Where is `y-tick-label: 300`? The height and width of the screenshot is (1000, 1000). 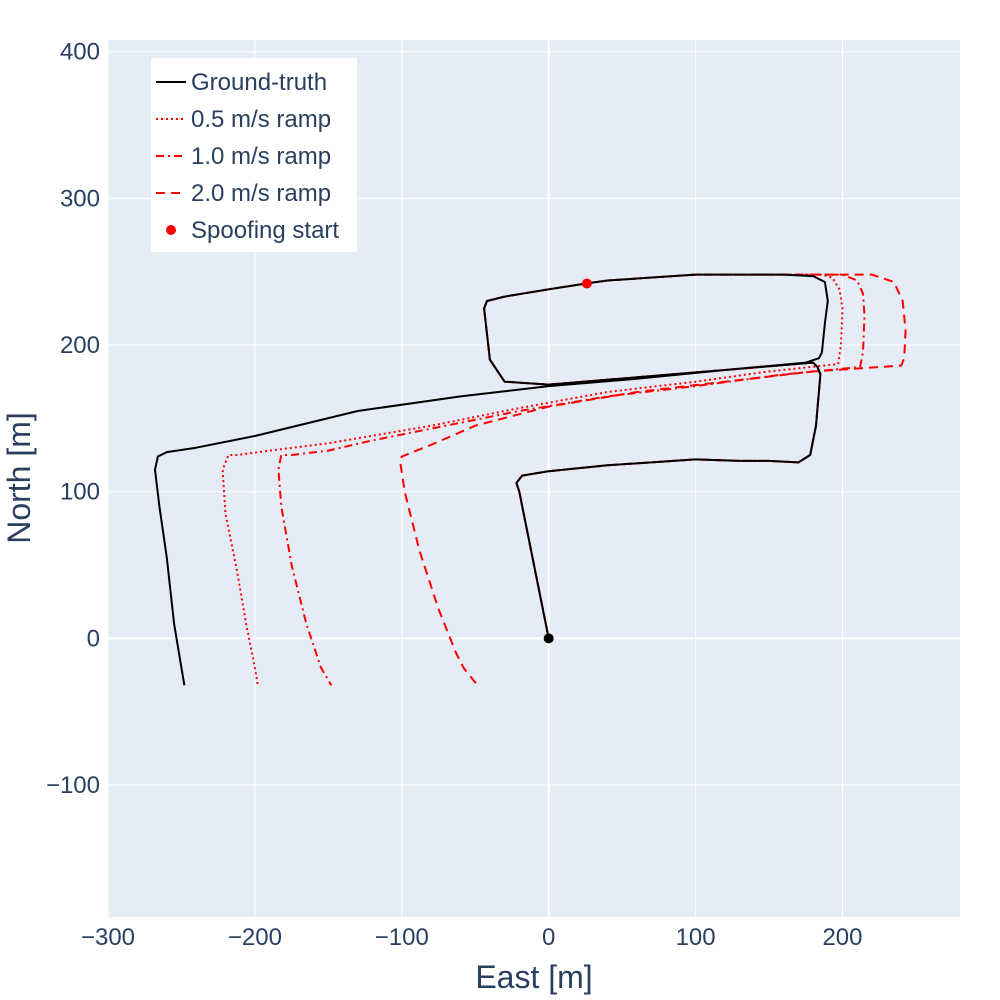 y-tick-label: 300 is located at coordinates (80, 198).